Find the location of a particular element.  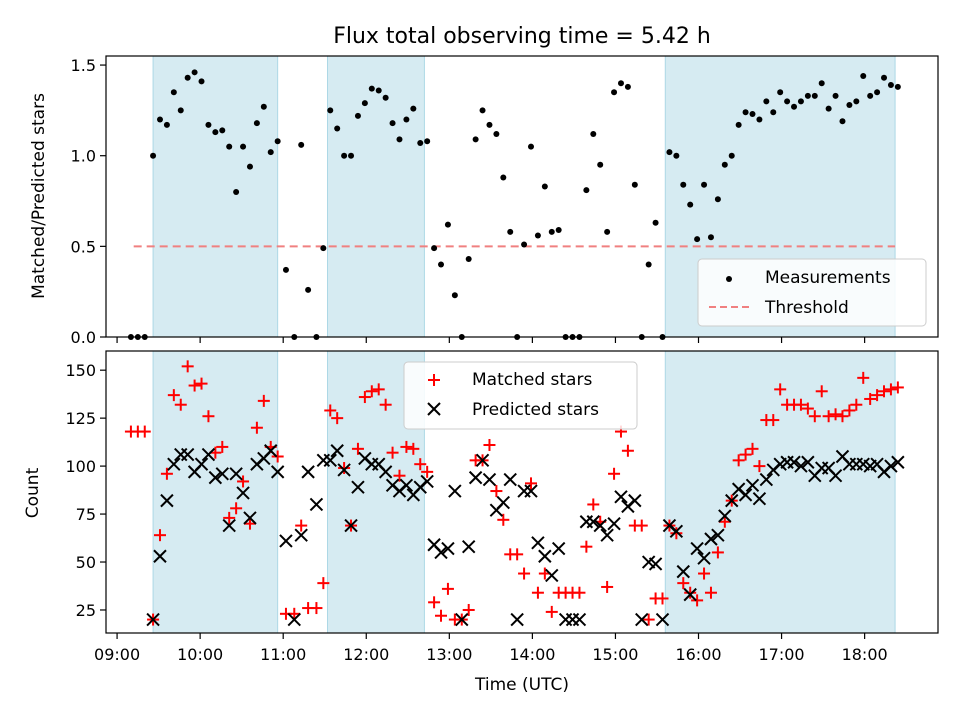

chart-title: Flux total observing time = 5.42 h is located at coordinates (522, 36).